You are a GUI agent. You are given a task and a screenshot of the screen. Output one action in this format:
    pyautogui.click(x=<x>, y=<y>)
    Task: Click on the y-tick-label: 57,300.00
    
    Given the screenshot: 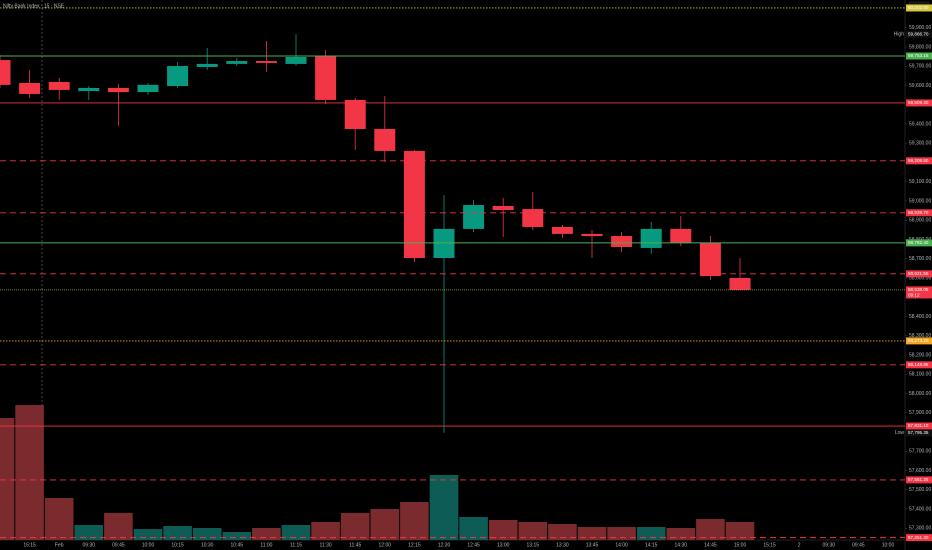 What is the action you would take?
    pyautogui.click(x=920, y=529)
    